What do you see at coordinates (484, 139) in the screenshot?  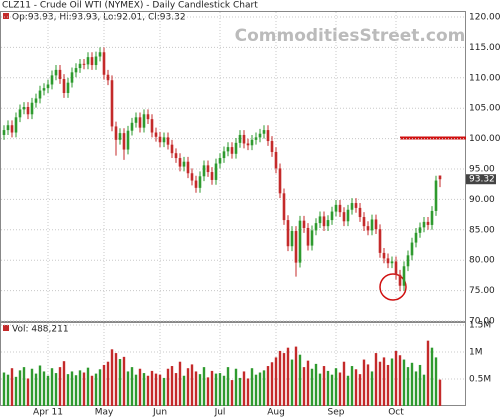 I see `y-tick-label: 100.00` at bounding box center [484, 139].